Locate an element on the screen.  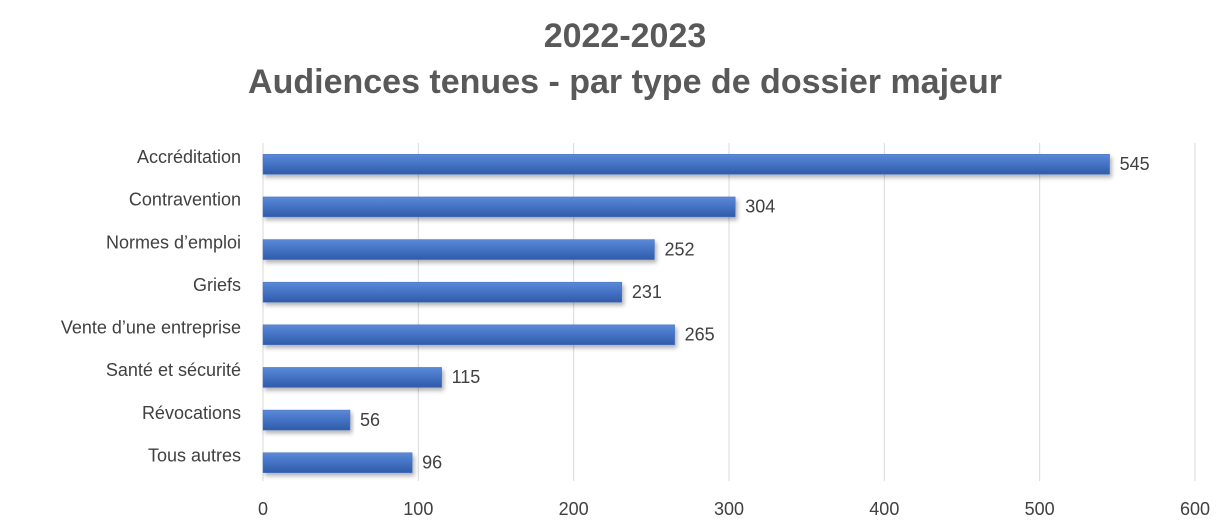
x-tick-label: 0 is located at coordinates (263, 509).